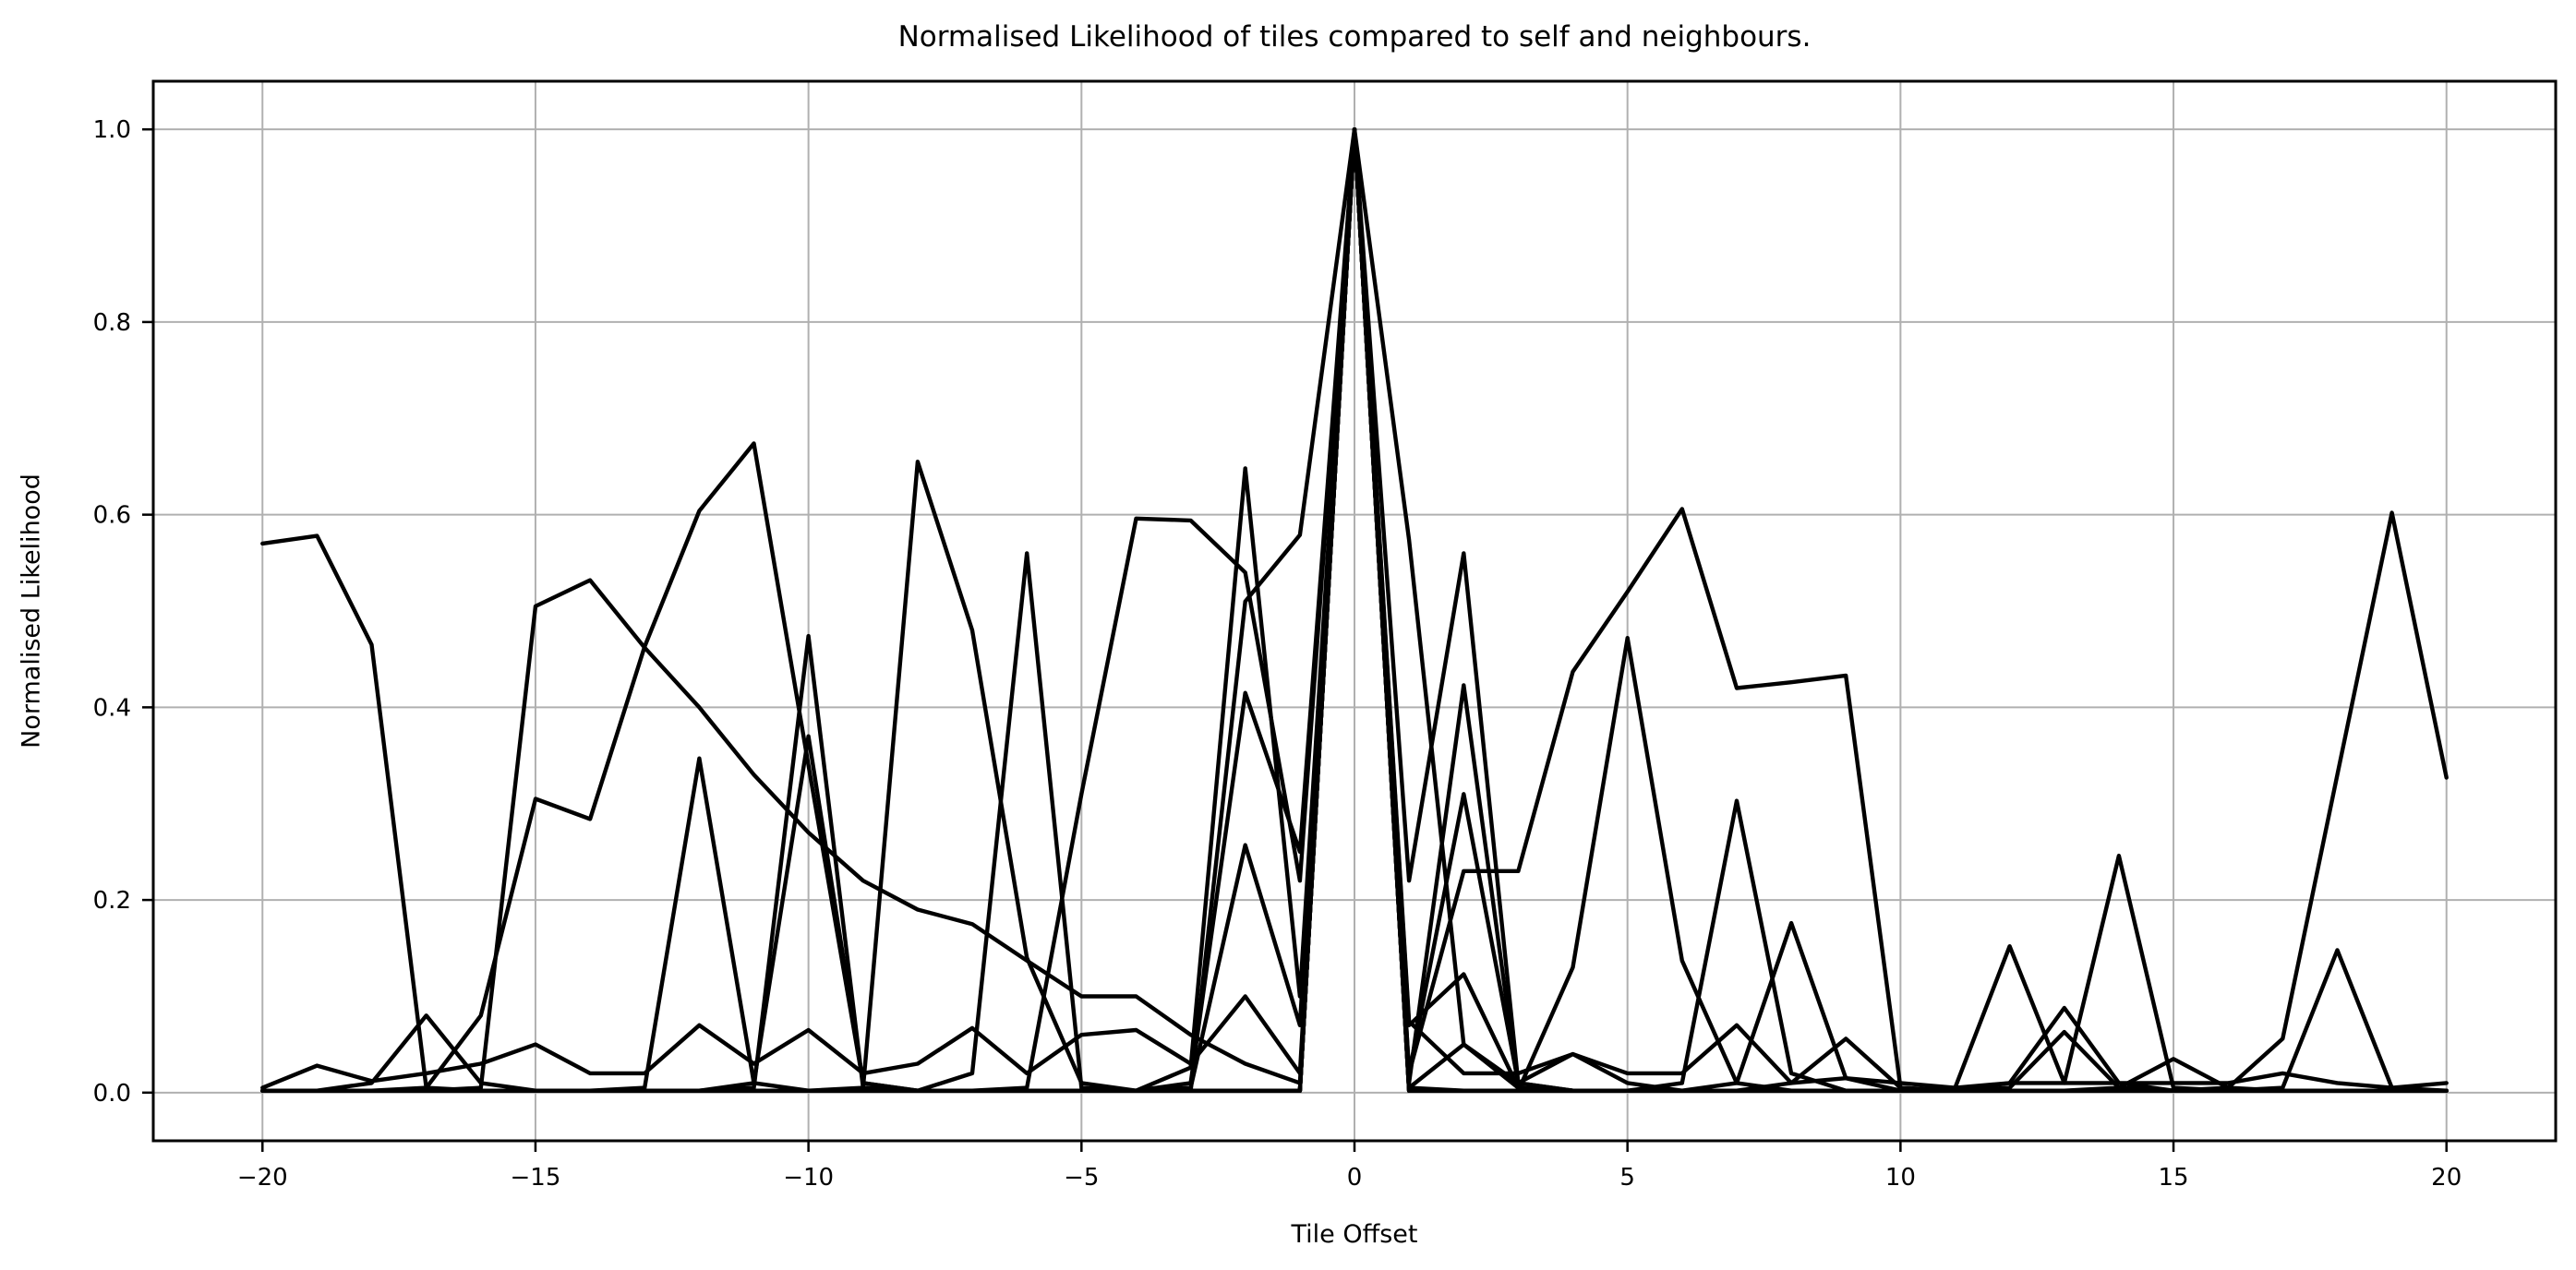  Describe the element at coordinates (1627, 1178) in the screenshot. I see `x-tick-label-5: 5` at that location.